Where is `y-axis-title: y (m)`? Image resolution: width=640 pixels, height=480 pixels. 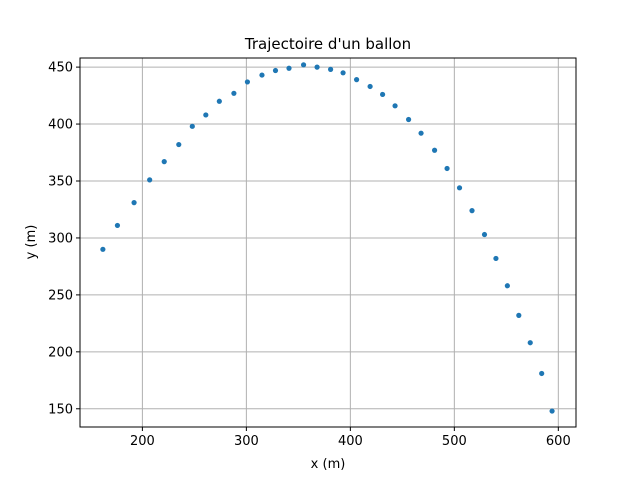 y-axis-title: y (m) is located at coordinates (31, 242).